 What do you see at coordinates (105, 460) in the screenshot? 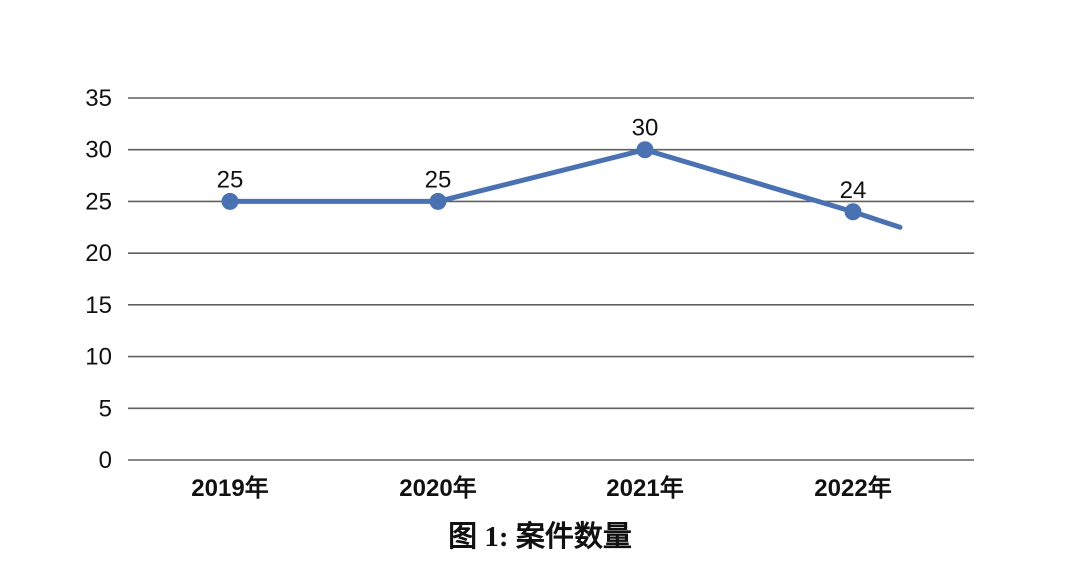
I see `y-tick-label: 0` at bounding box center [105, 460].